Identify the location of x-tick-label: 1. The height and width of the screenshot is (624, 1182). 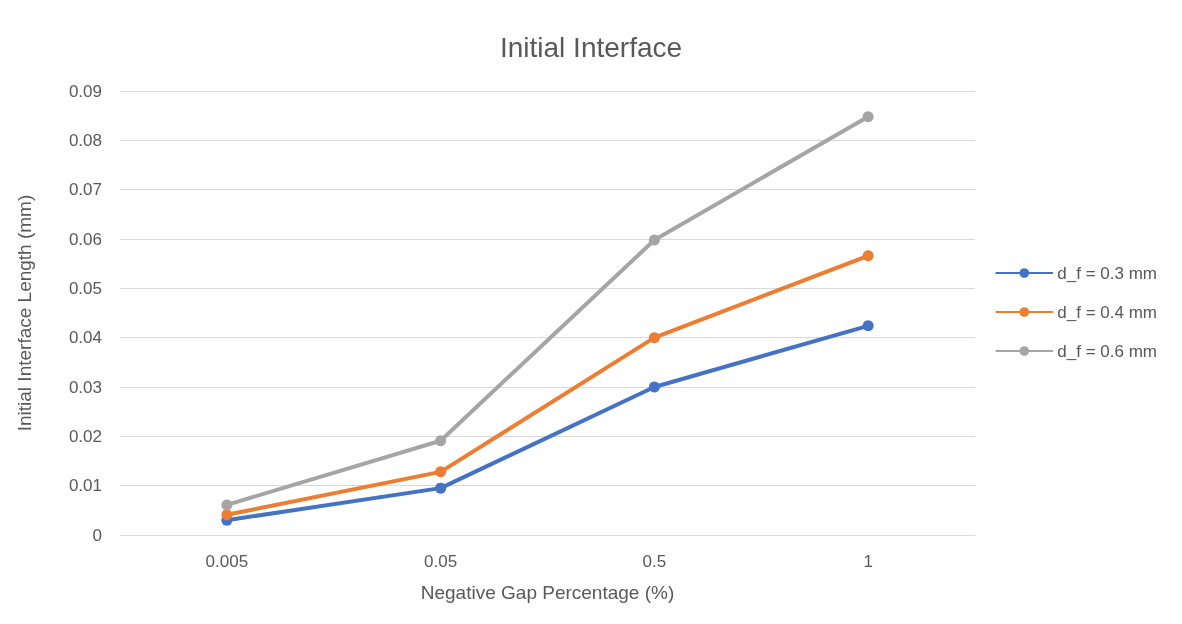
(868, 561).